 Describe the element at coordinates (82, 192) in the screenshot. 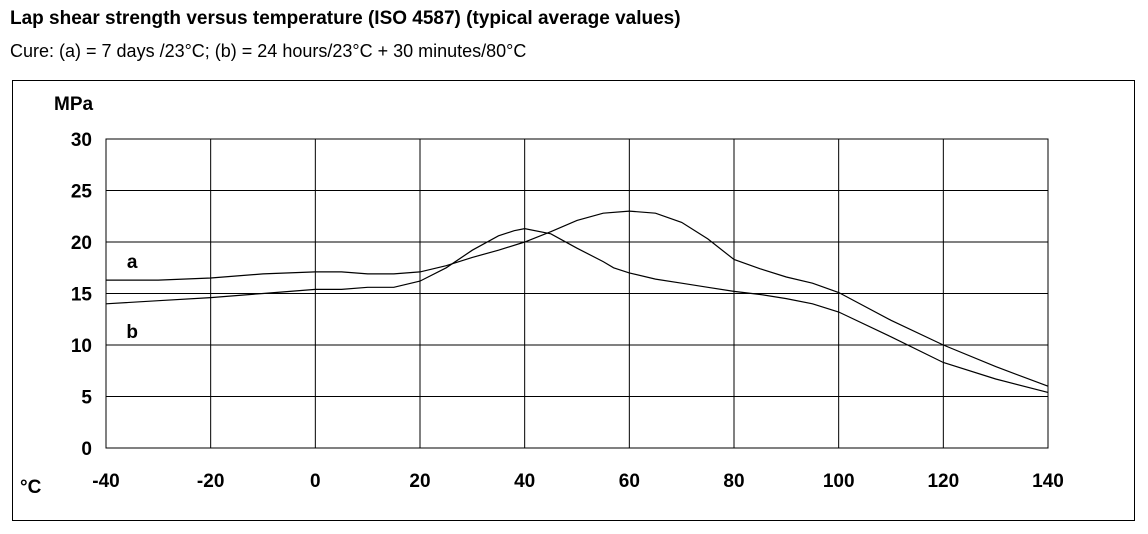

I see `y-tick-label: 25` at that location.